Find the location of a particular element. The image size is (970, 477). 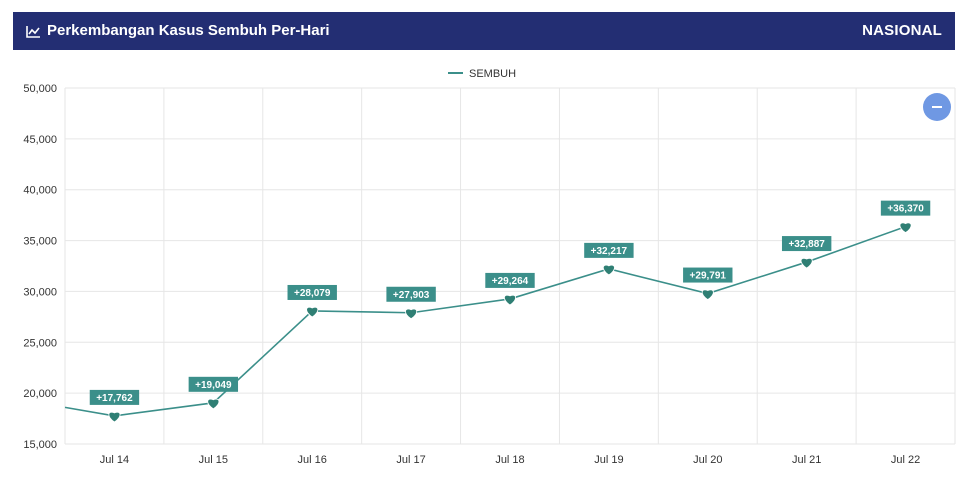

data-label: +32,217 is located at coordinates (609, 251).